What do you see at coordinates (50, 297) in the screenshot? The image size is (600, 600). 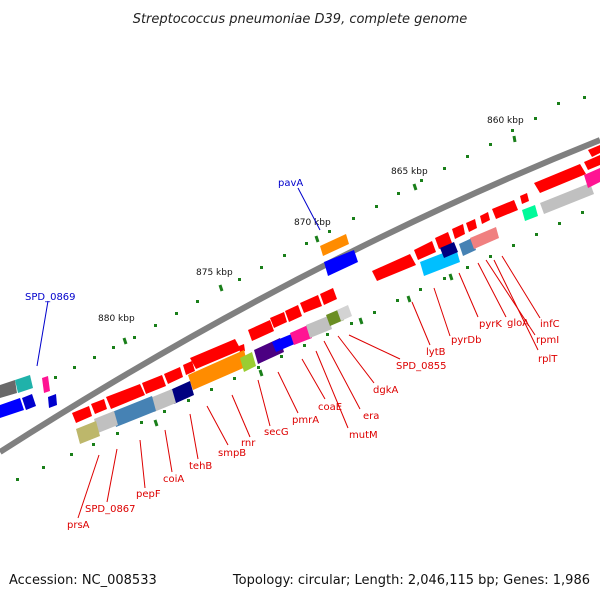 I see `gene-label-SPD_0869: SPD_0869` at bounding box center [50, 297].